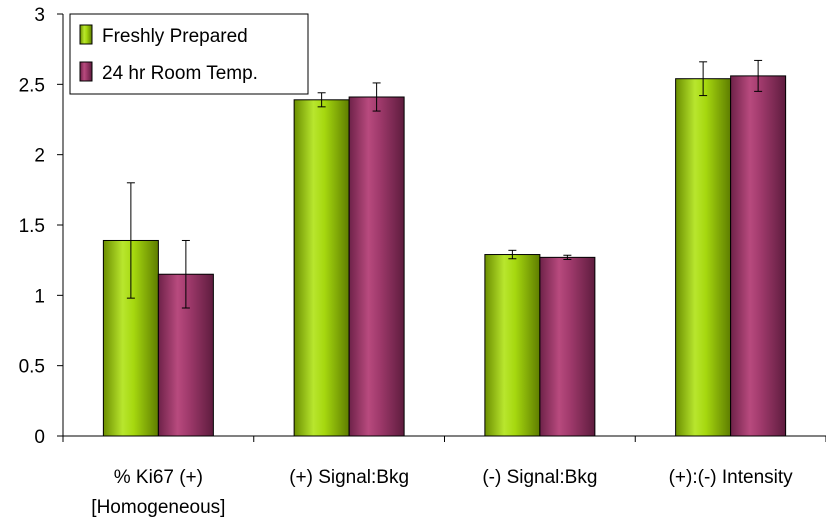  Describe the element at coordinates (175, 36) in the screenshot. I see `legend-label-freshly-prepared: Freshly Prepared` at that location.